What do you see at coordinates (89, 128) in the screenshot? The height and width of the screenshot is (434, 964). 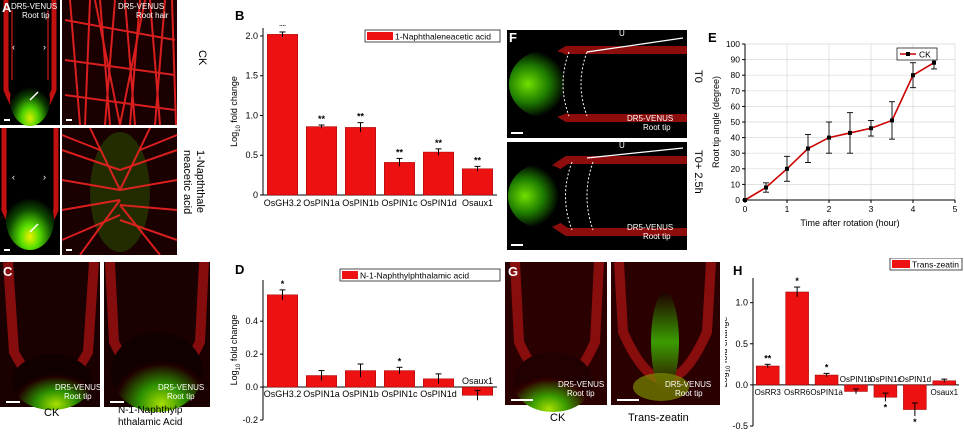 I see `panel-a-micrographs: ‹ › ‹ ›` at bounding box center [89, 128].